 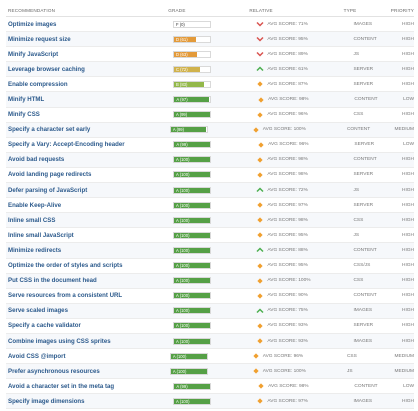 What do you see at coordinates (363, 175) in the screenshot?
I see `type-cell: SERVER` at bounding box center [363, 175].